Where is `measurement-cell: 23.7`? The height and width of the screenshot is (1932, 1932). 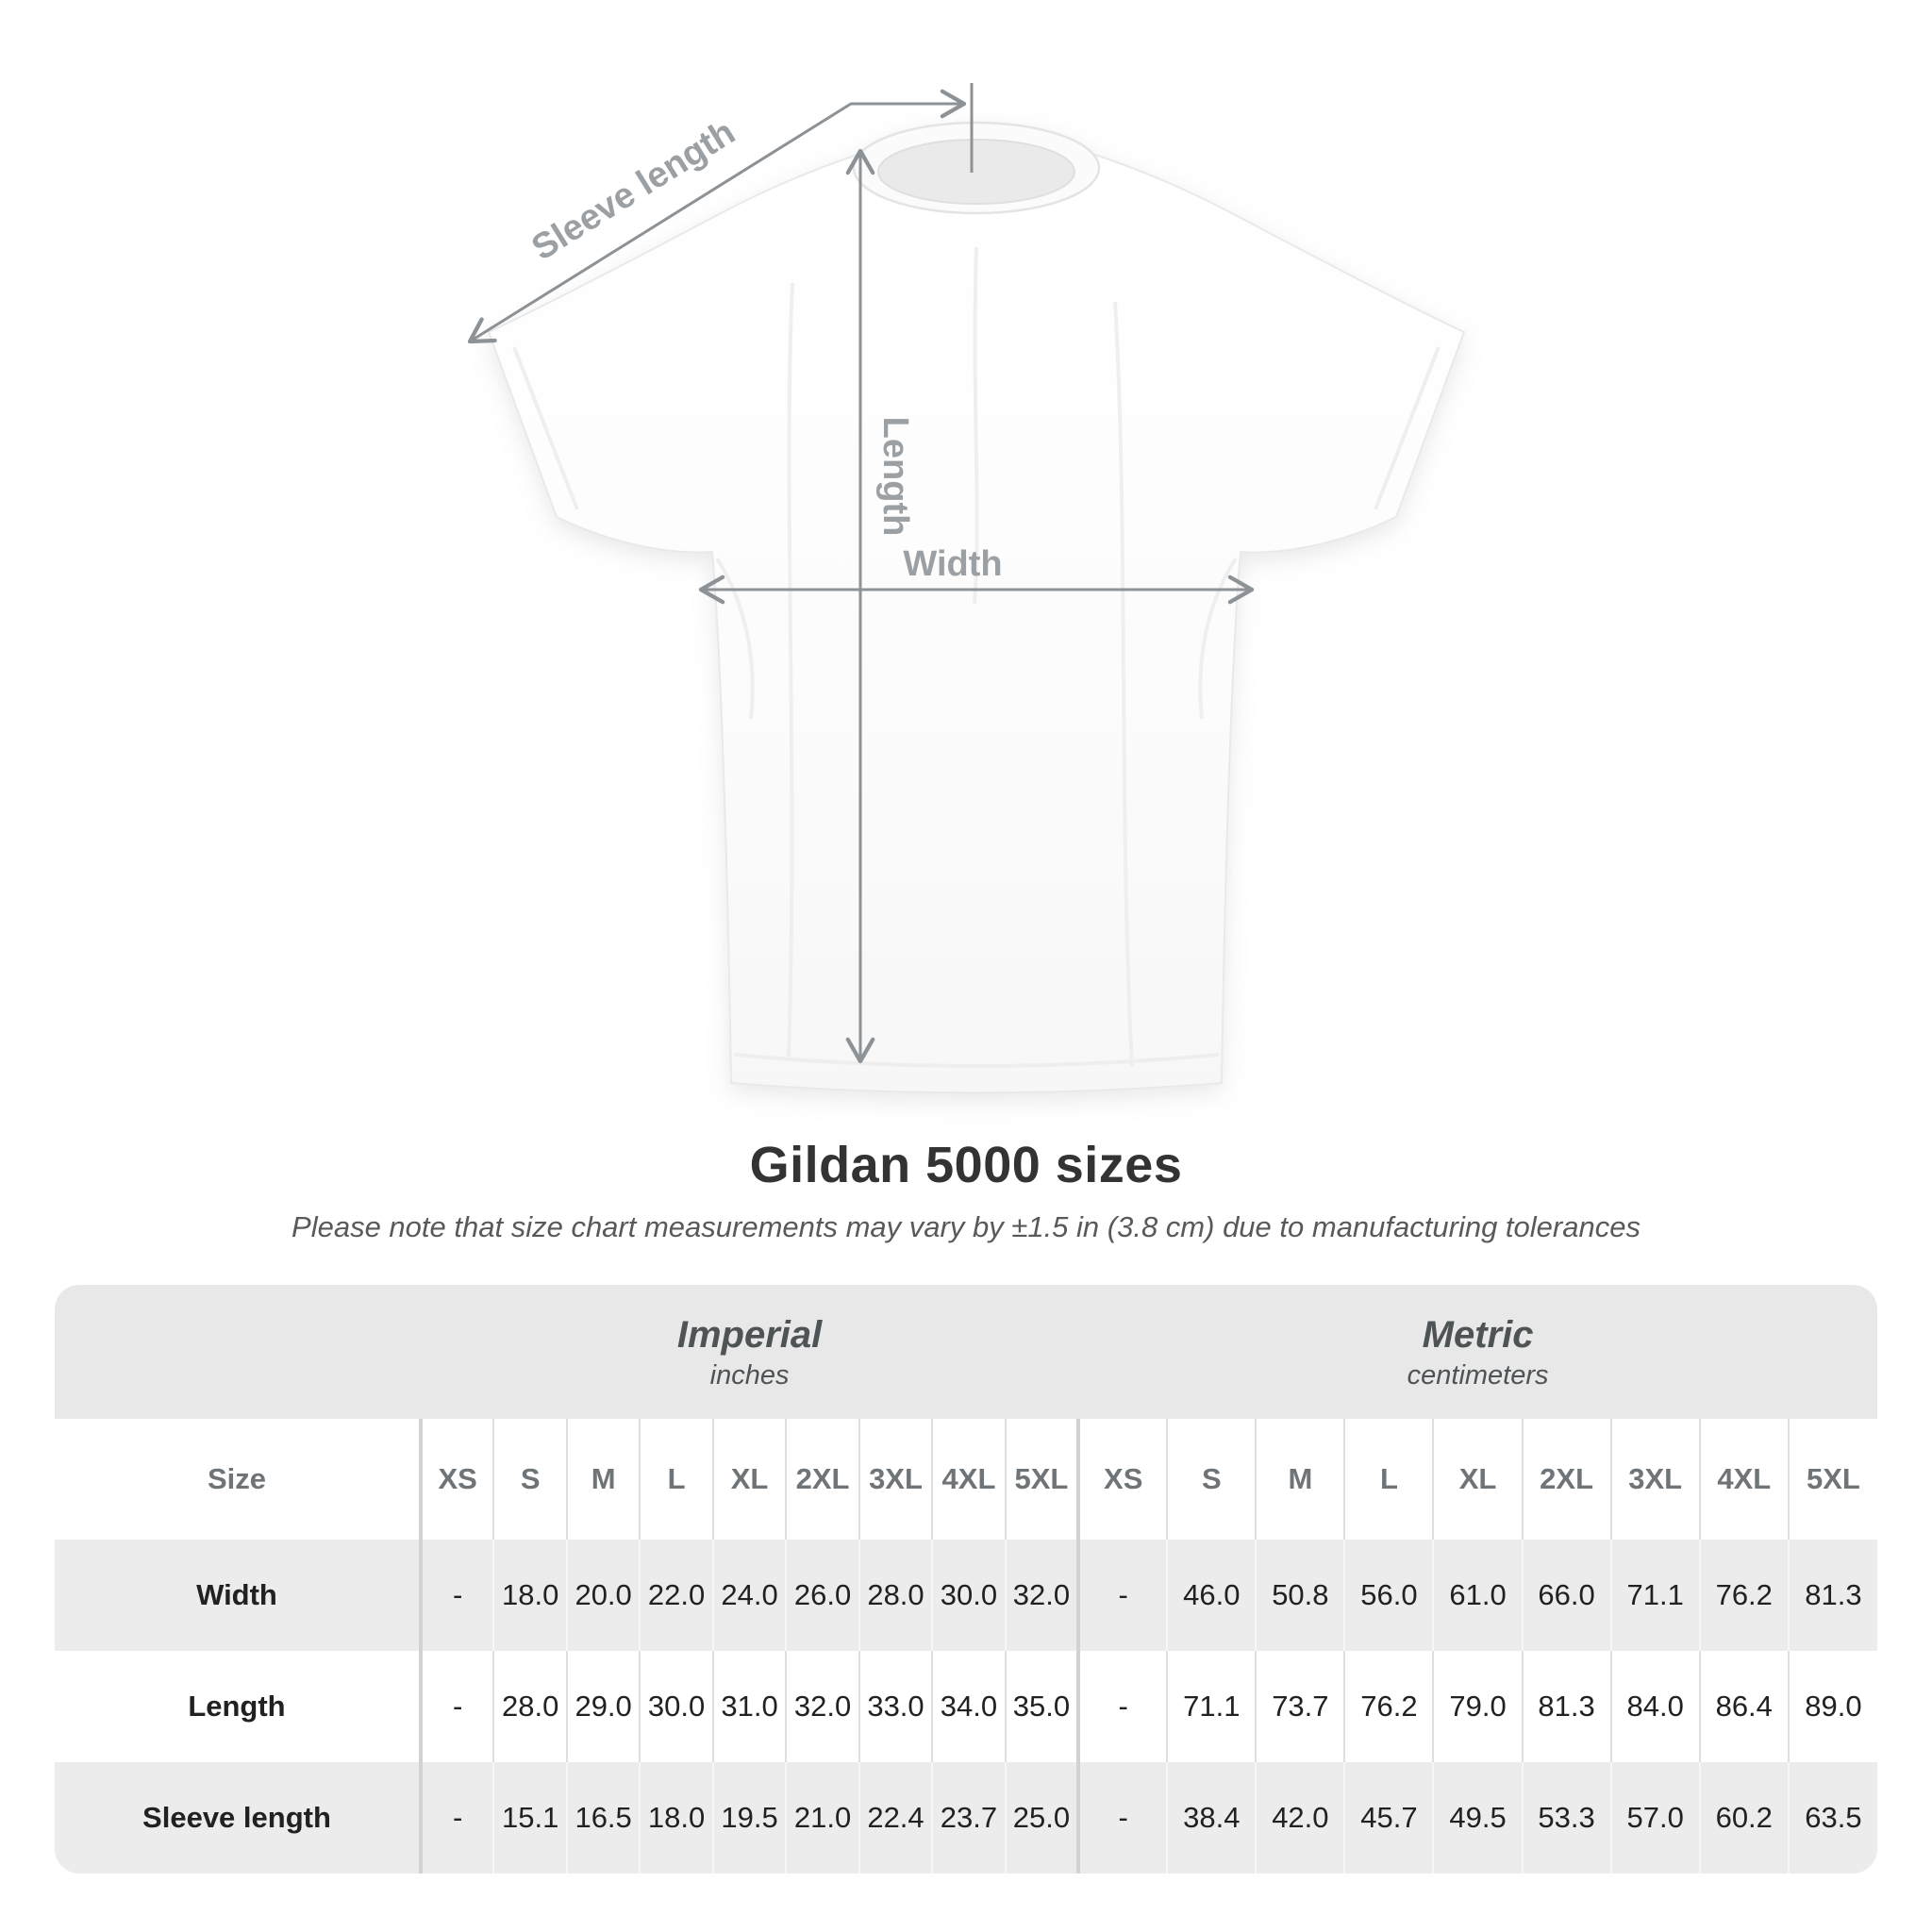 measurement-cell: 23.7 is located at coordinates (969, 1818).